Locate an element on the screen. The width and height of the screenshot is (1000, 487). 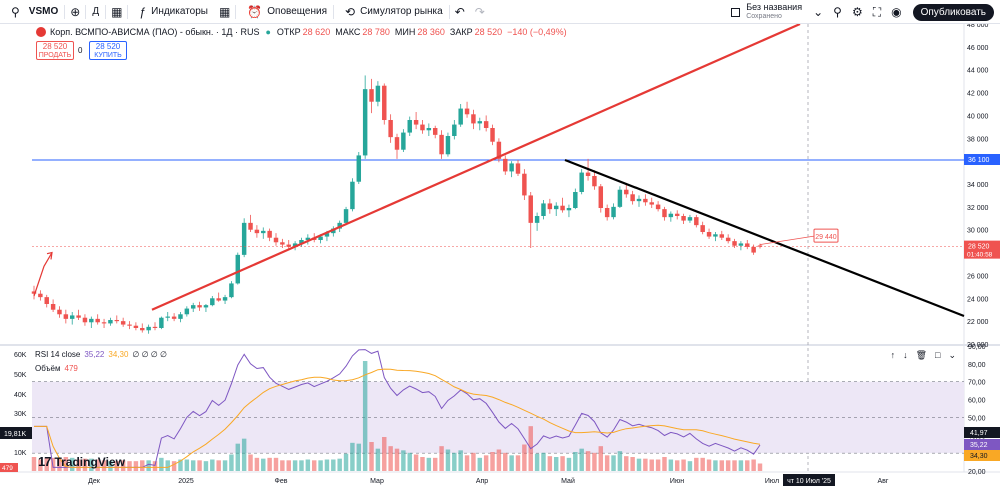
low-value: 28 360 is located at coordinates (431, 32).